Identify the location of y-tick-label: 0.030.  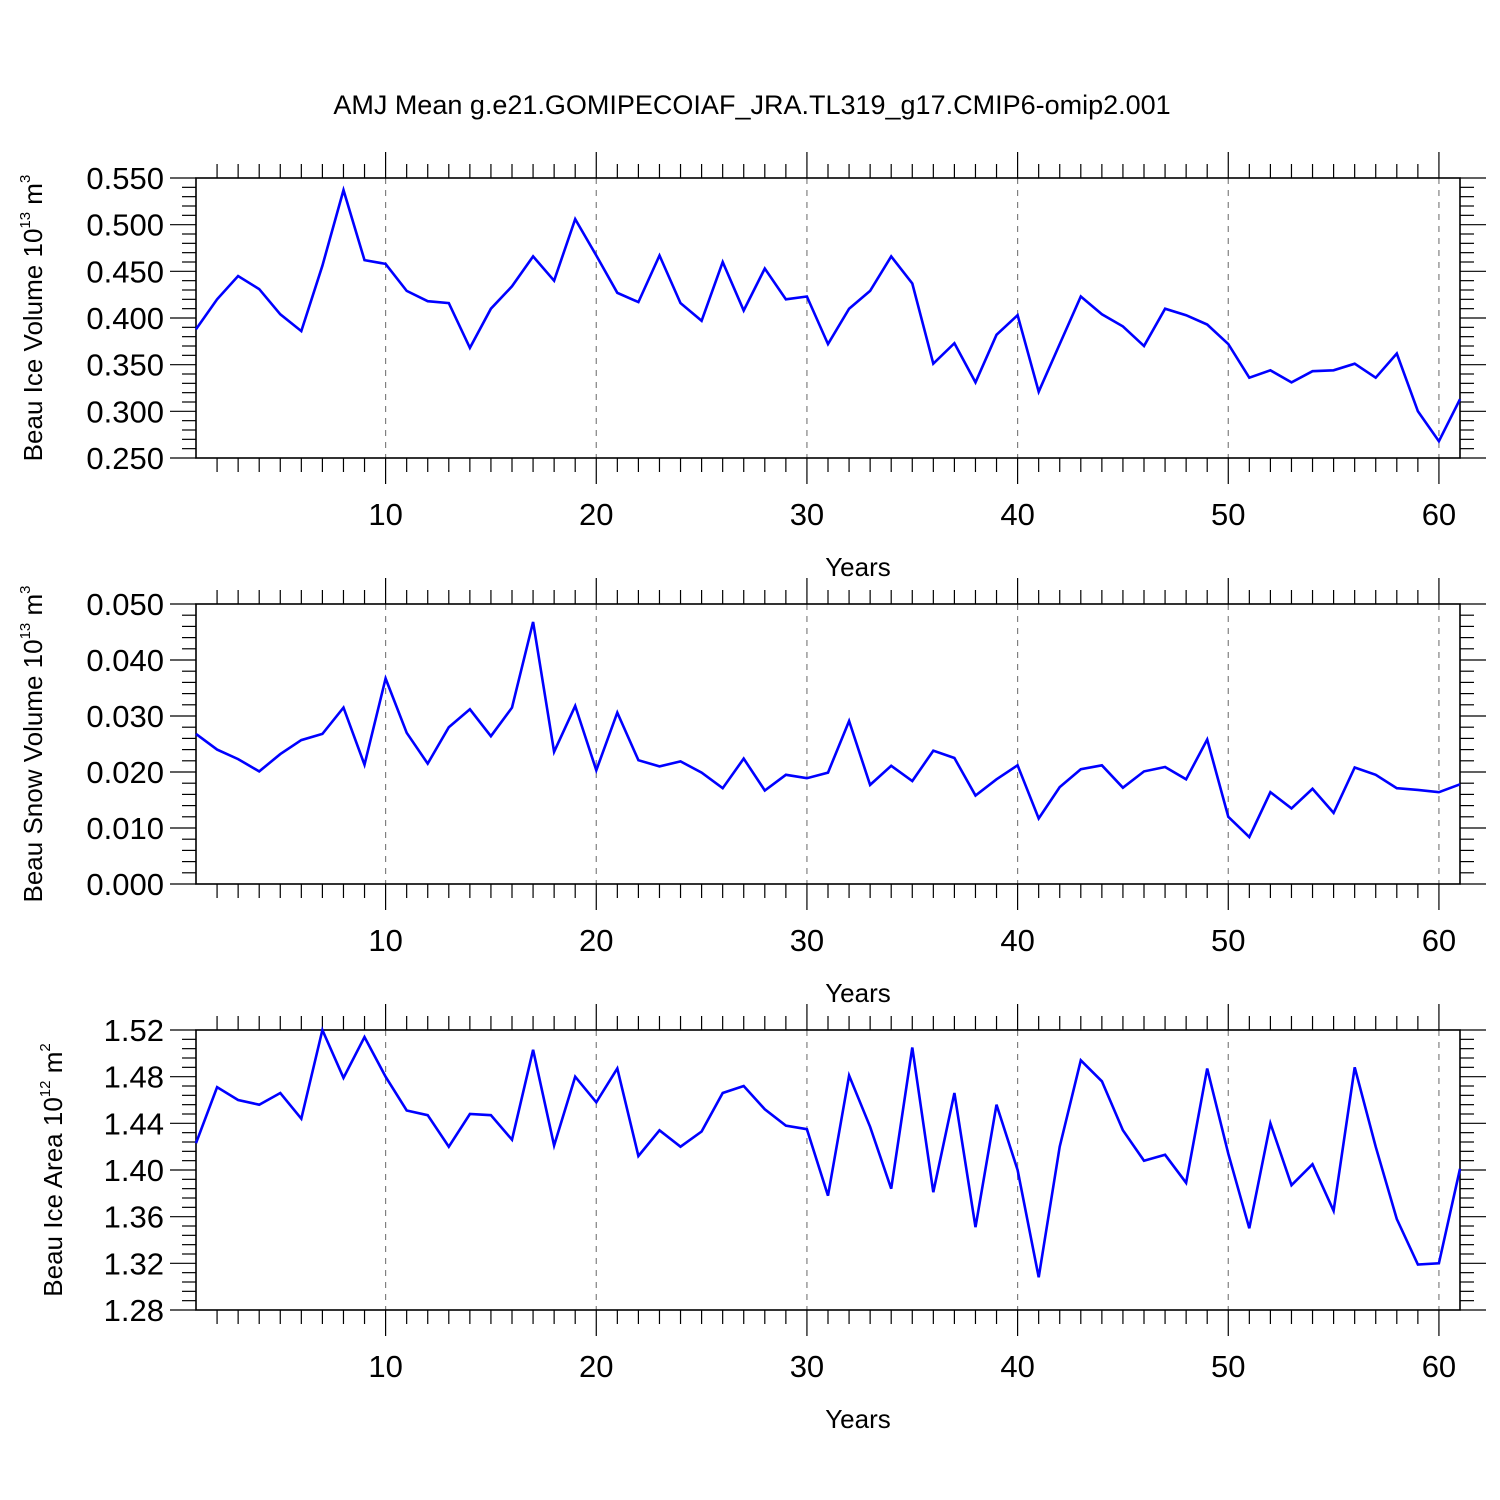
(125, 716).